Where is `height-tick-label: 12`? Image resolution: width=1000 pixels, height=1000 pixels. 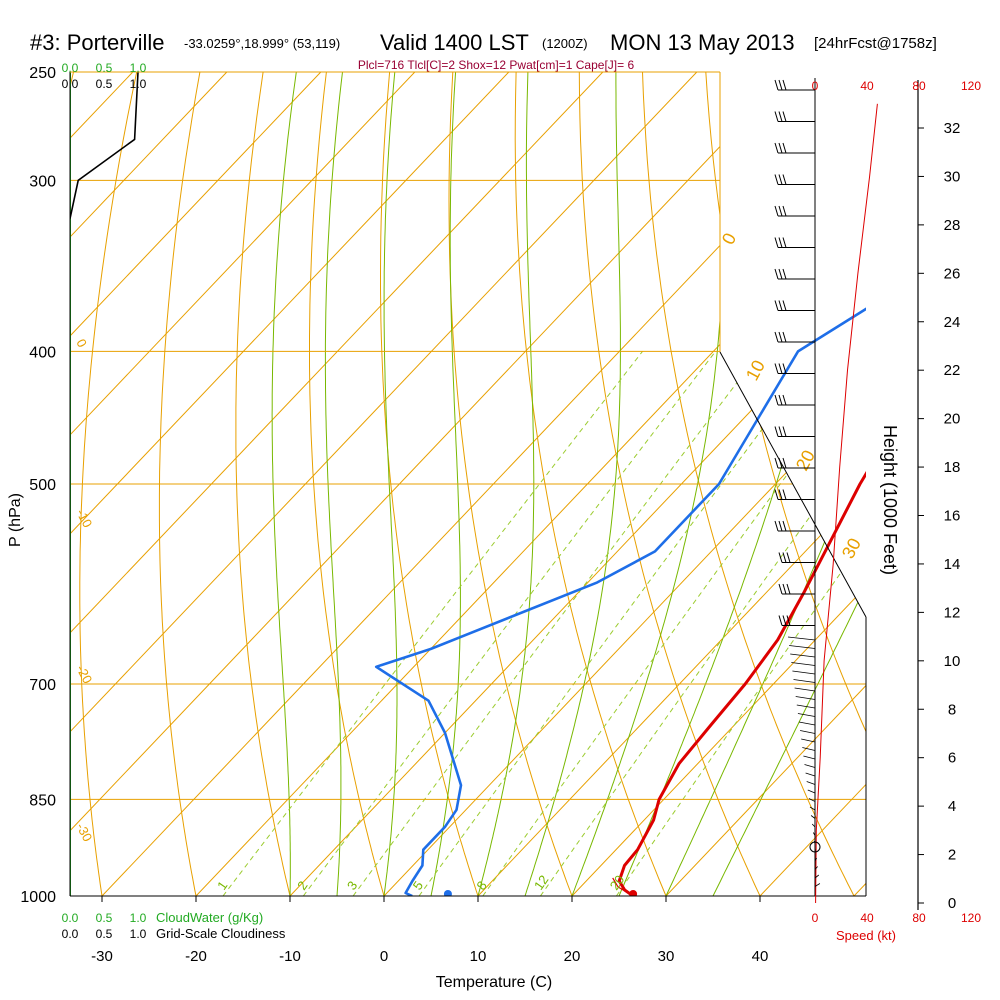
height-tick-label: 12 is located at coordinates (952, 612).